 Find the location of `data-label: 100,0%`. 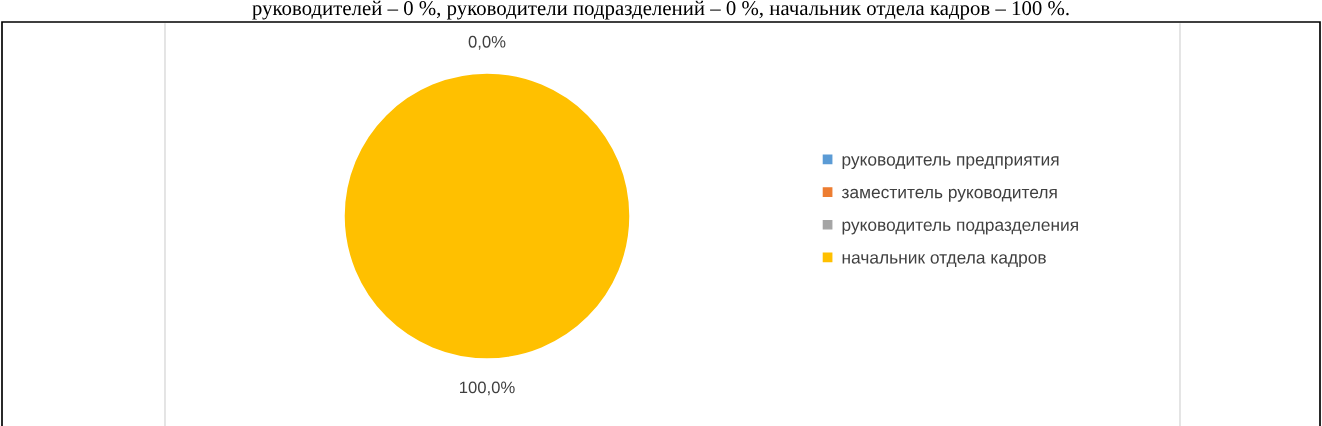

data-label: 100,0% is located at coordinates (487, 388).